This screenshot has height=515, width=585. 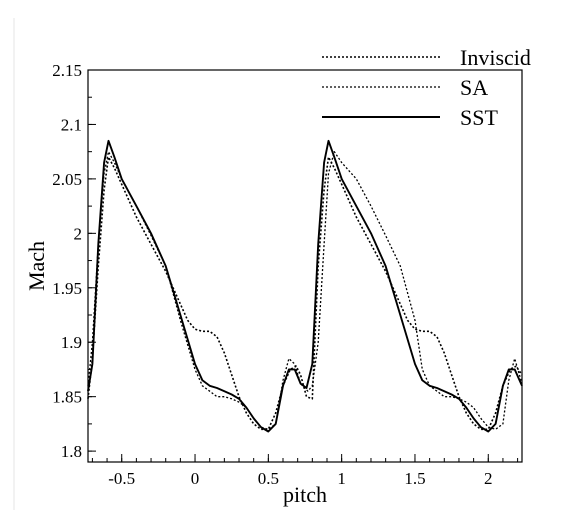 What do you see at coordinates (78, 233) in the screenshot?
I see `y-tick-label: 2` at bounding box center [78, 233].